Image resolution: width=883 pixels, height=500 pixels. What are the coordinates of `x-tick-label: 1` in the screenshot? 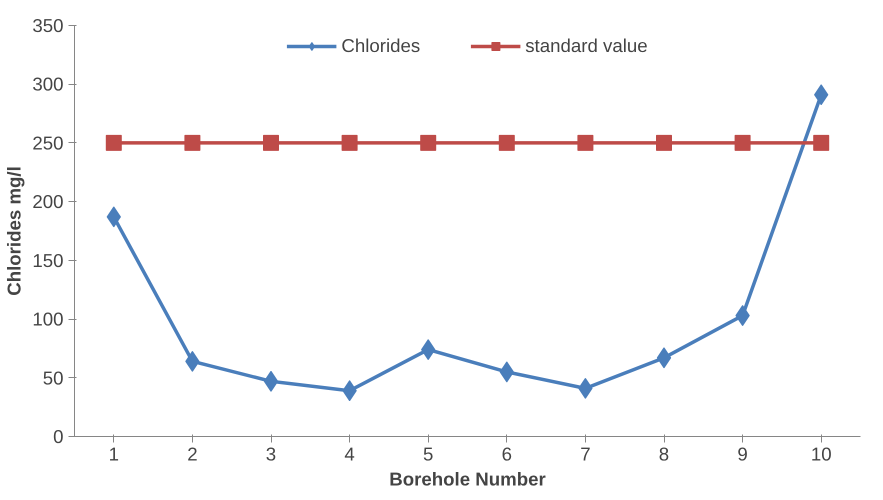 It's located at (114, 454).